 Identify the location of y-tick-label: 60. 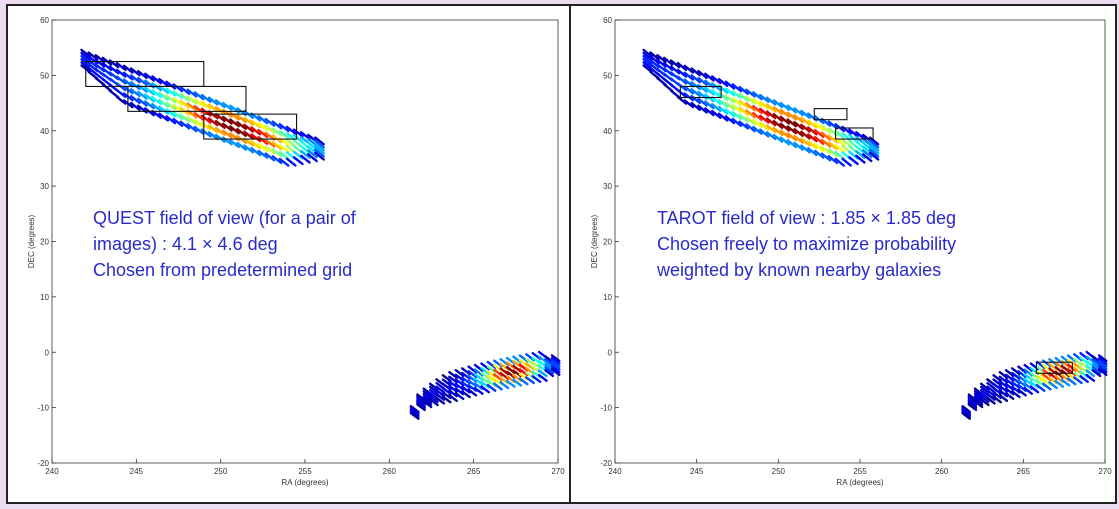
(44, 20).